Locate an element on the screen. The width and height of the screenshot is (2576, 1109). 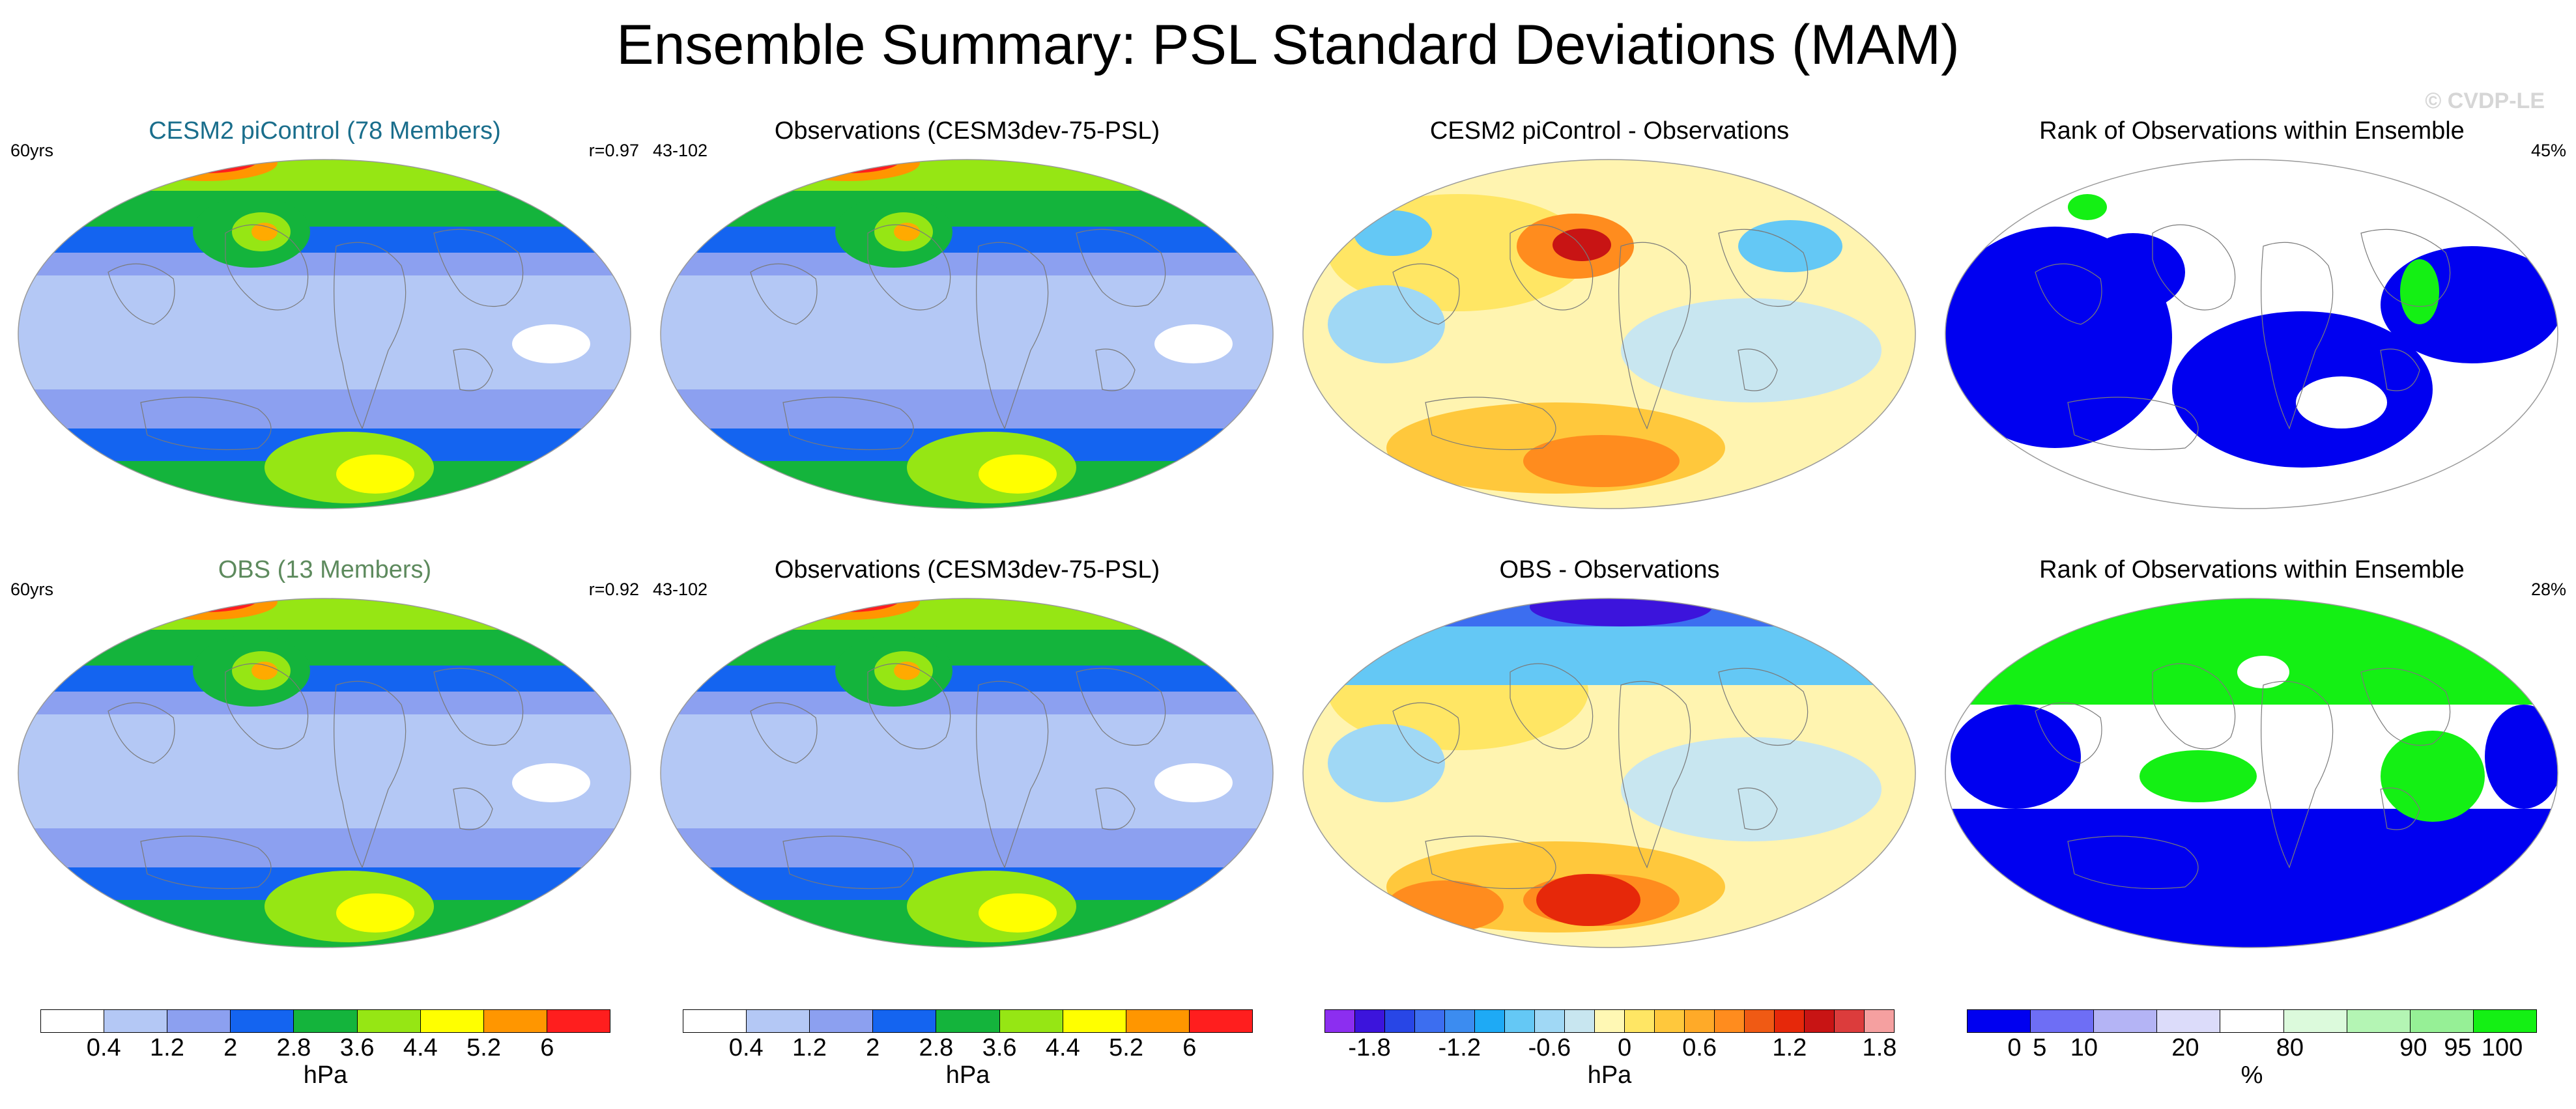
colorbar-tick-label: 95 is located at coordinates (2458, 1047).